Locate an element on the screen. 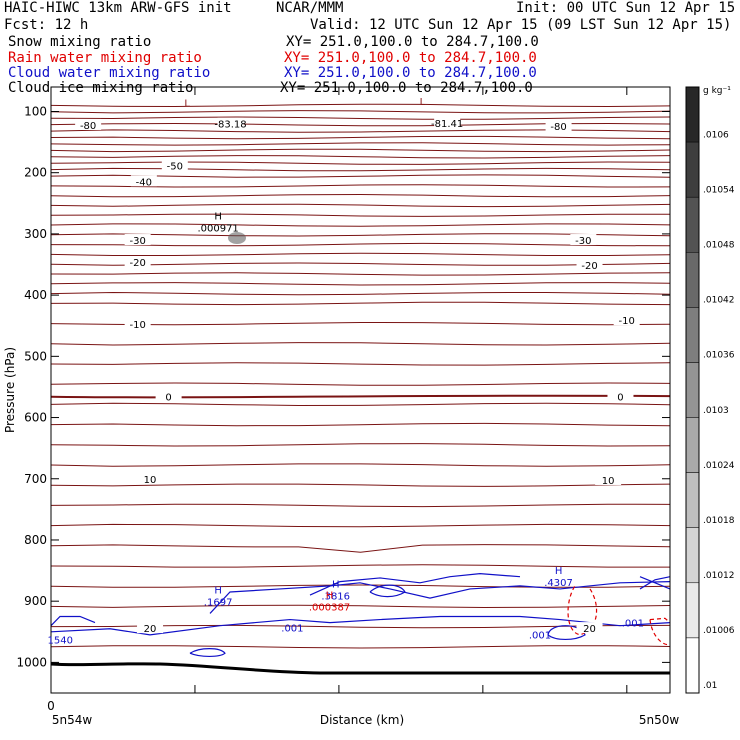 The height and width of the screenshot is (740, 740). isotherm-label: -30 is located at coordinates (137, 241).